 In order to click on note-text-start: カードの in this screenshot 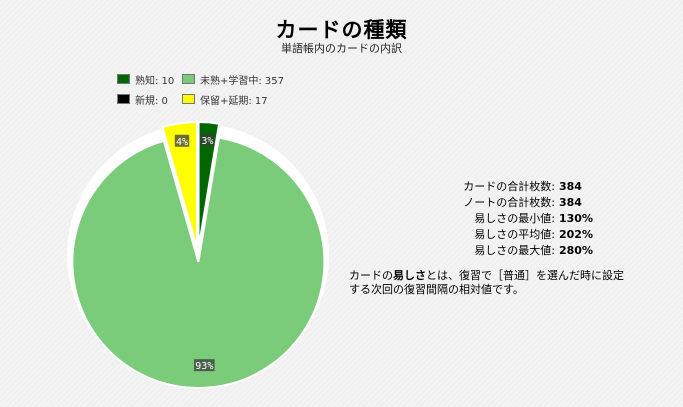, I will do `click(371, 275)`.